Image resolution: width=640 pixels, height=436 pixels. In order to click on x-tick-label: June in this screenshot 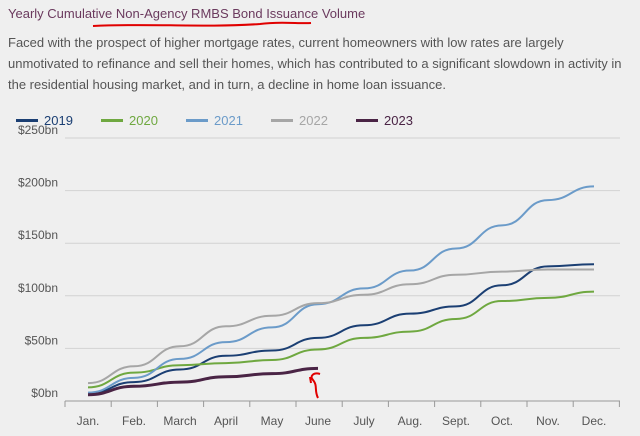, I will do `click(318, 421)`.